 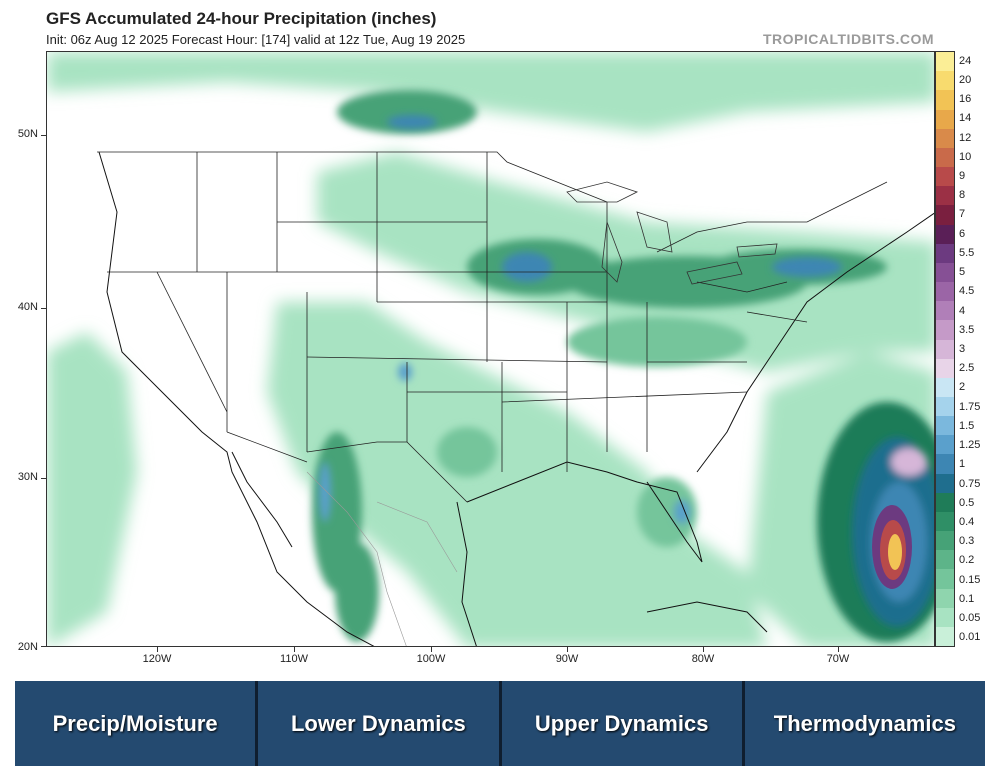 What do you see at coordinates (967, 252) in the screenshot?
I see `legend-label: 5.5` at bounding box center [967, 252].